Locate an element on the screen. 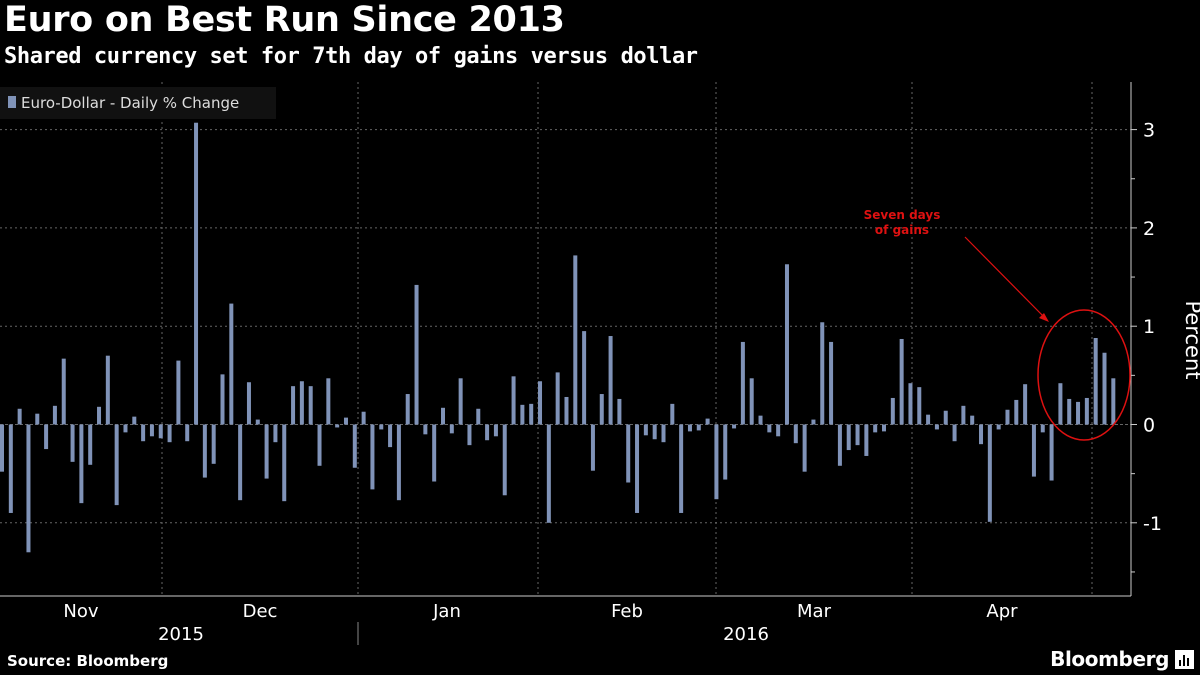  year-label: 2016 is located at coordinates (746, 634).